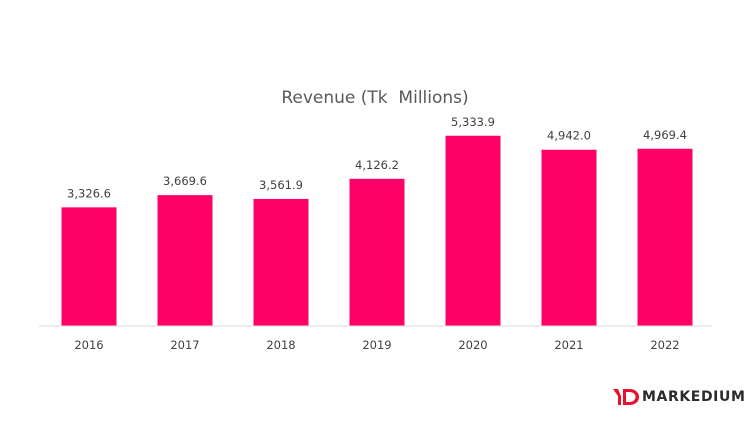  Describe the element at coordinates (569, 136) in the screenshot. I see `data-label-2021: 4,942.0` at that location.